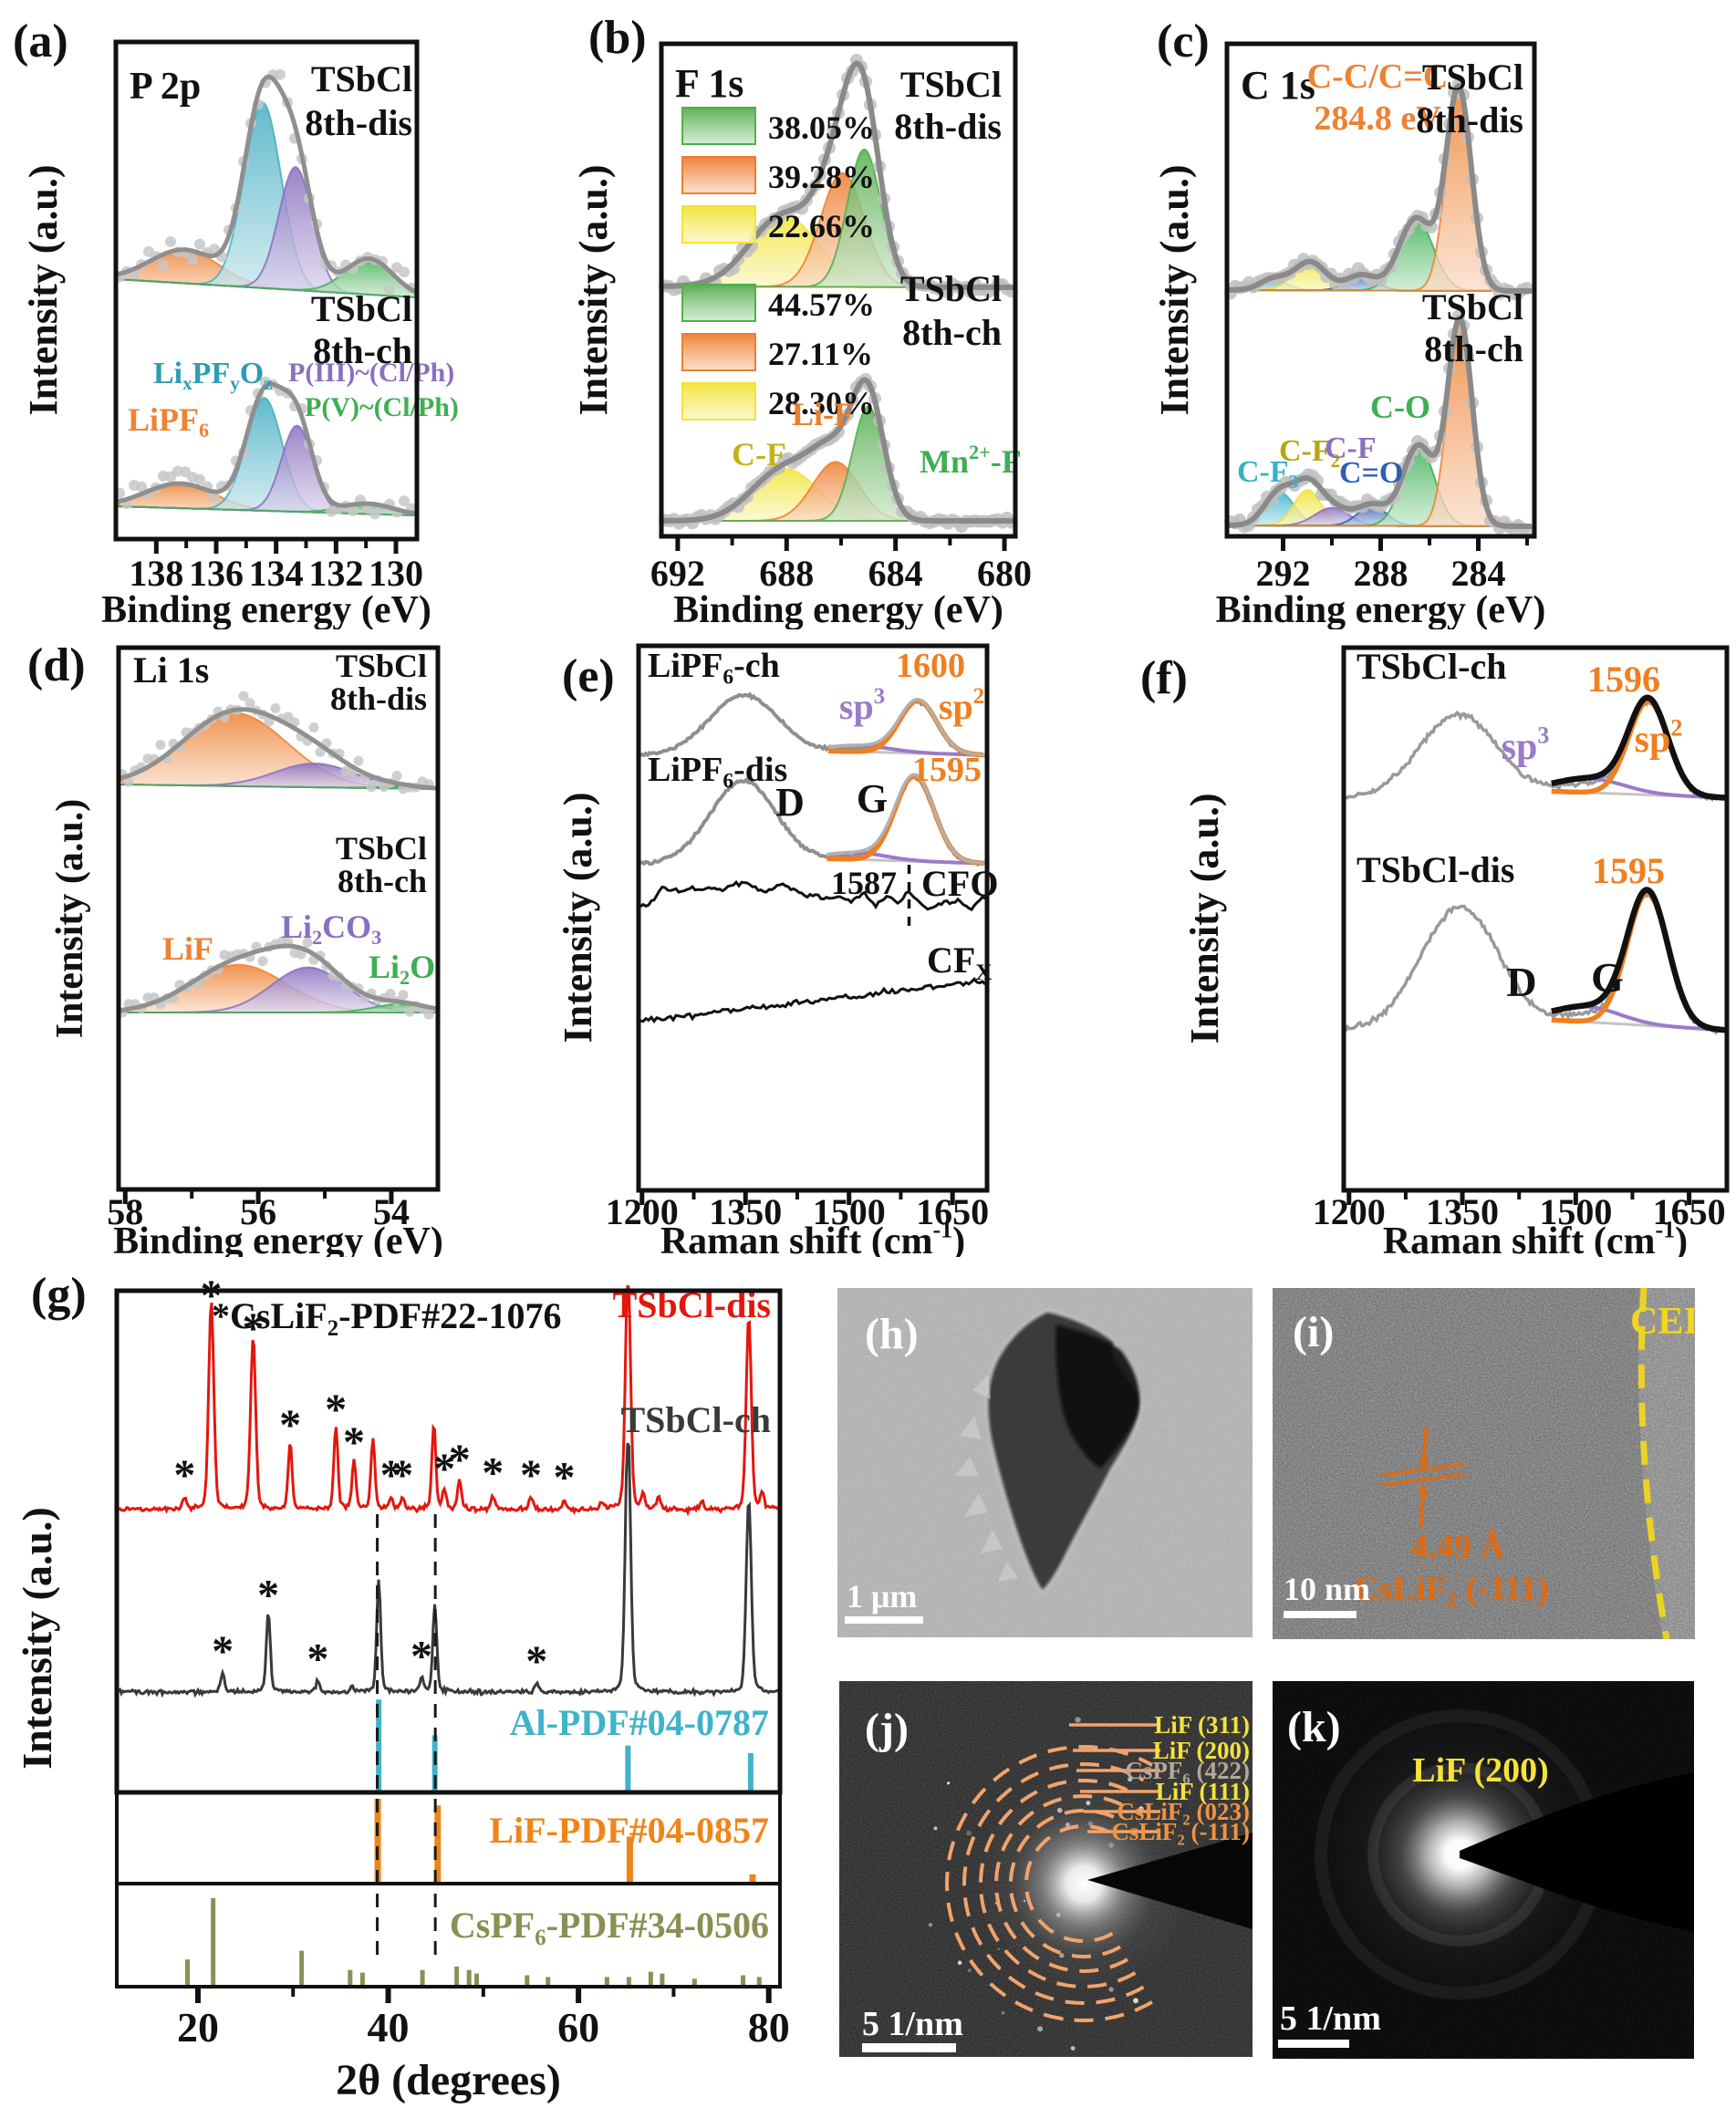 The image size is (1736, 2108). I want to click on legend-percentages-1: 38.05% 39.28% 22.66%, so click(778, 175).